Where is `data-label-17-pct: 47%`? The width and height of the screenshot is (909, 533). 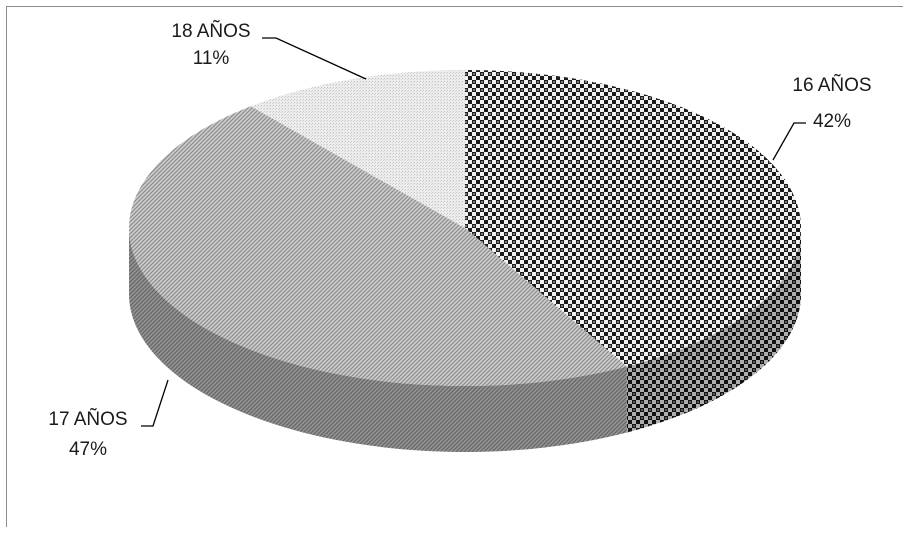 data-label-17-pct: 47% is located at coordinates (88, 449).